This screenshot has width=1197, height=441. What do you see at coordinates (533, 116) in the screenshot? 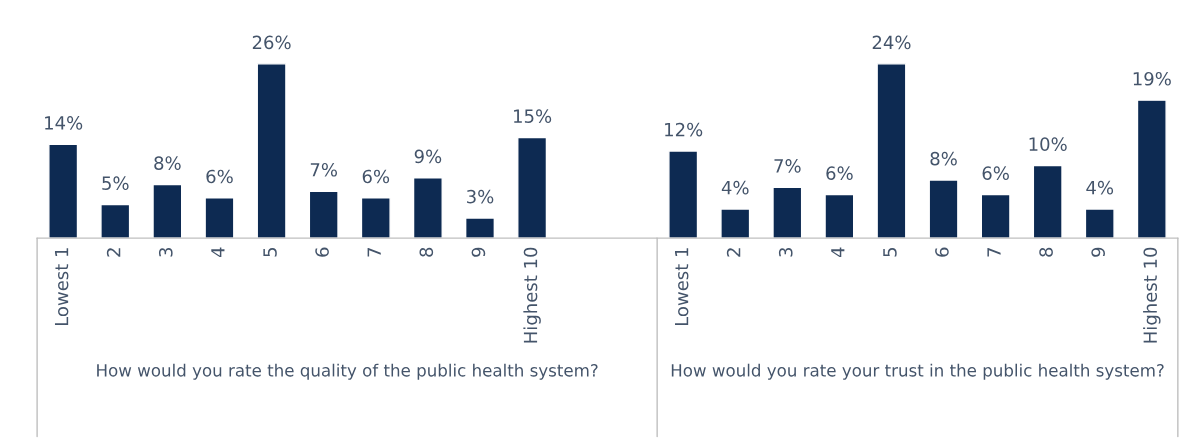
I see `data-label: 15%` at bounding box center [533, 116].